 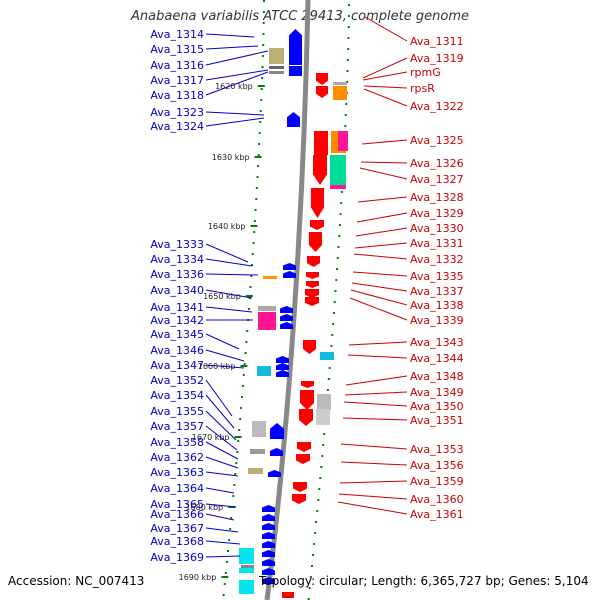 What do you see at coordinates (437, 342) in the screenshot?
I see `gene-label-right: Ava_1343` at bounding box center [437, 342].